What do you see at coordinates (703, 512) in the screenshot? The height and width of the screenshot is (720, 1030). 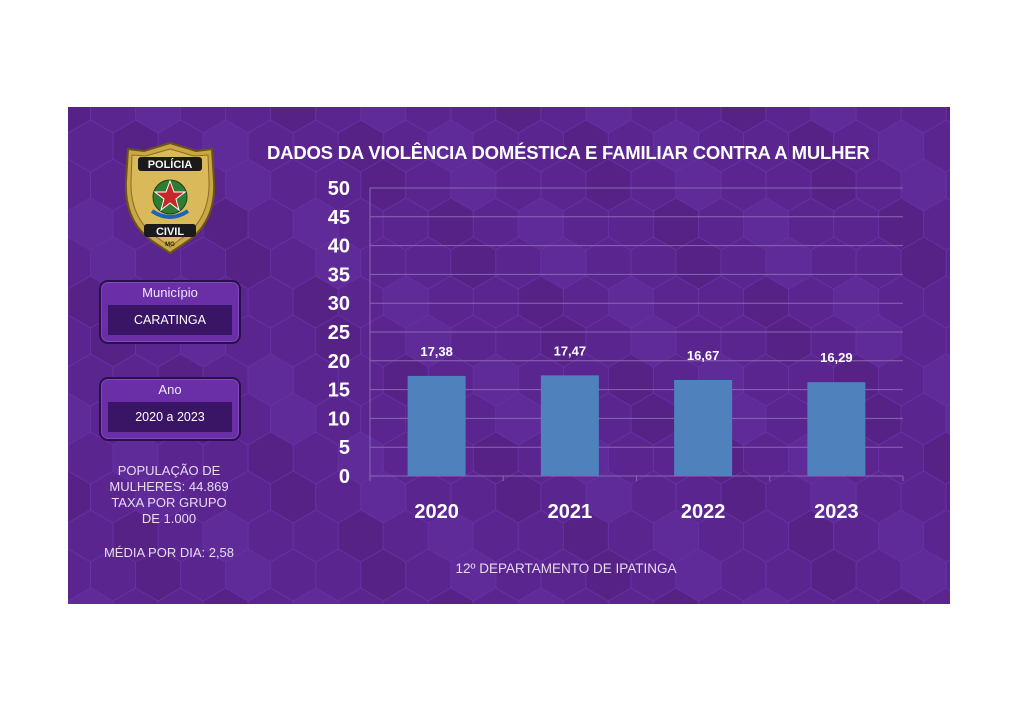 I see `x-category-label: 2022` at bounding box center [703, 512].